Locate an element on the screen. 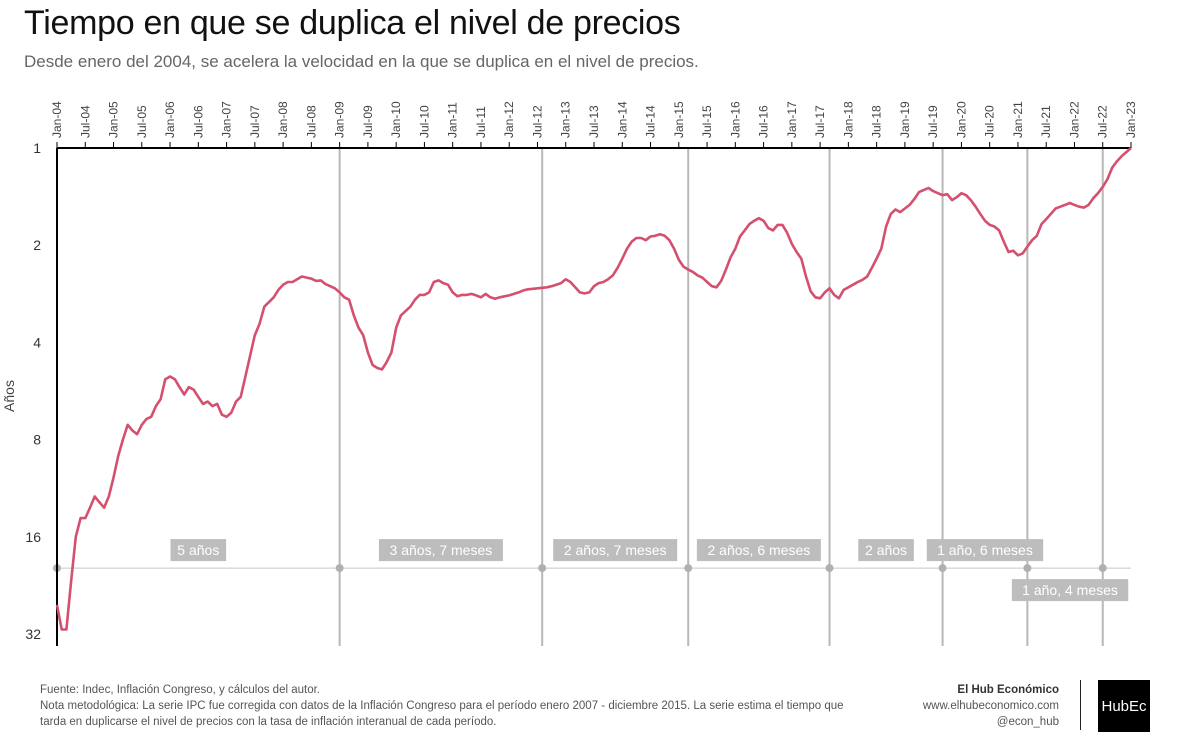 The width and height of the screenshot is (1189, 749). footer-divider is located at coordinates (1080, 705).